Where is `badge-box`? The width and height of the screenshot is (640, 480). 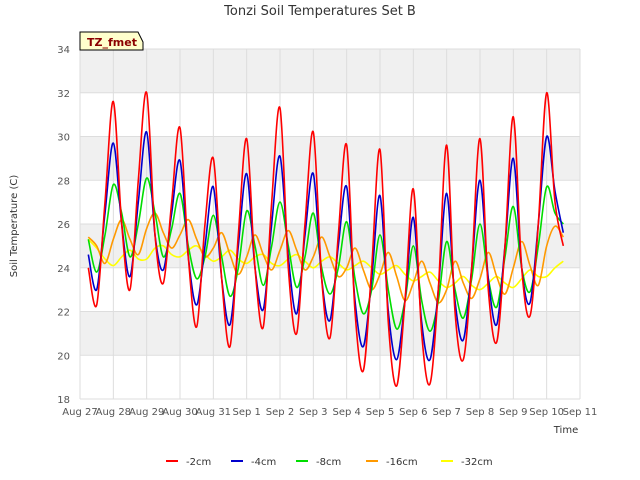 badge-box is located at coordinates (111, 41).